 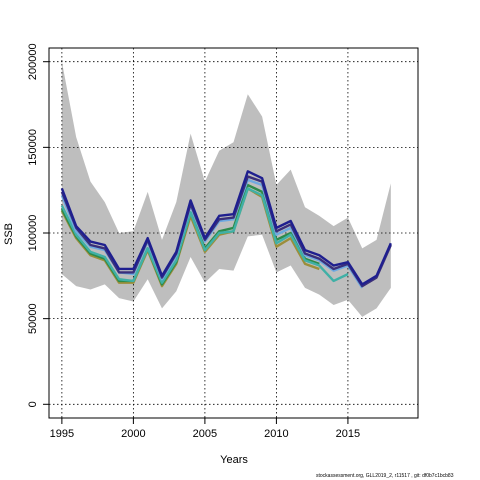 I want to click on x-tick-label-2015: 2015, so click(x=348, y=434).